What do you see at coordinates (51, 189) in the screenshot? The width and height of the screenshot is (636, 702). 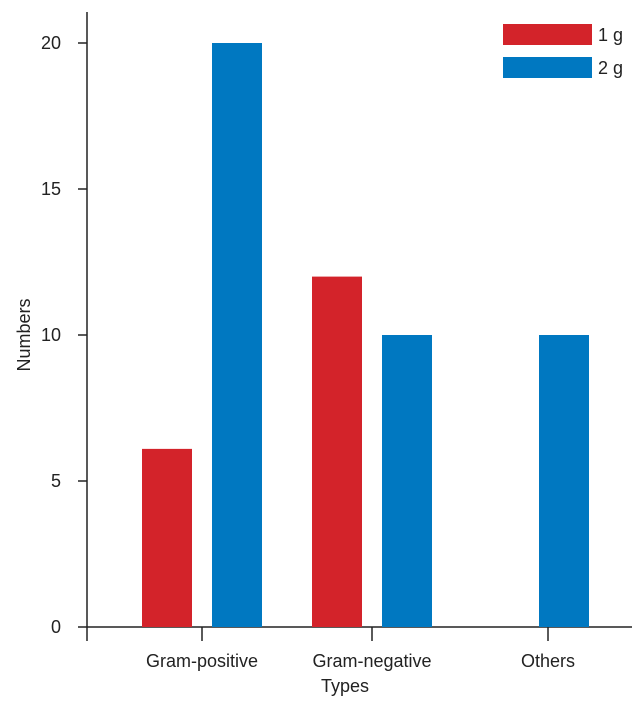 I see `y-tick-label: 15` at bounding box center [51, 189].